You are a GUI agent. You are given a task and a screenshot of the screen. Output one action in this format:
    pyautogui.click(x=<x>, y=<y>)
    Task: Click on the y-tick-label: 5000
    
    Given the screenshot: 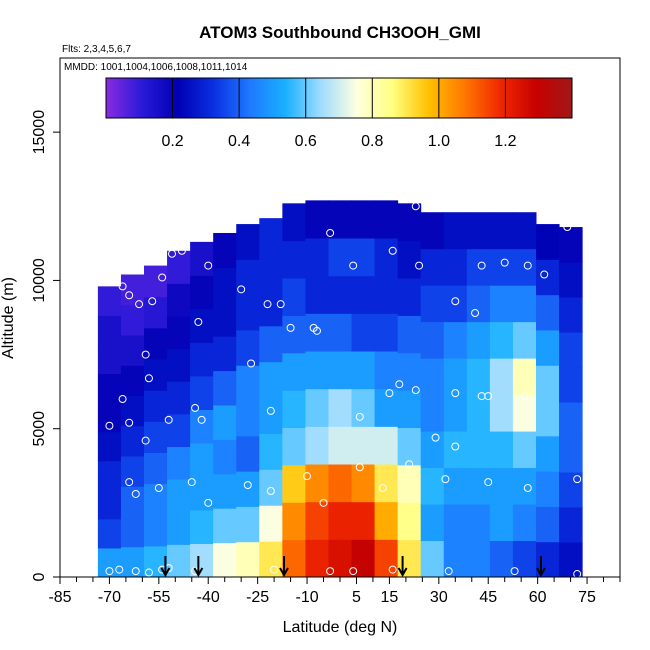 What is the action you would take?
    pyautogui.click(x=39, y=429)
    